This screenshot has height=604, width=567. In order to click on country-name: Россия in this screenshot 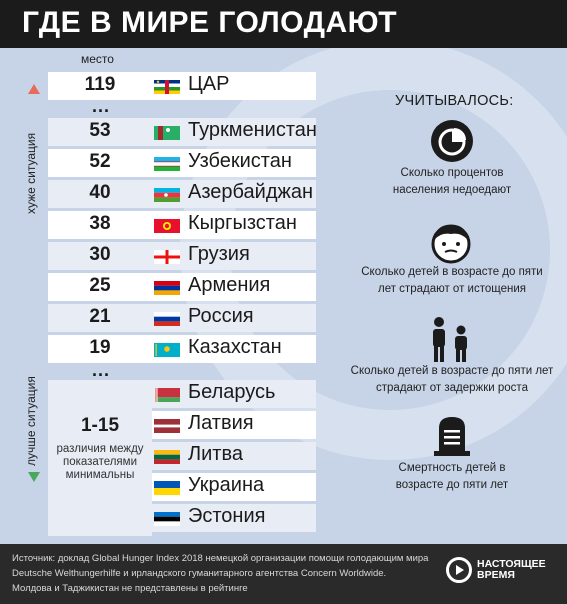, I will do `click(221, 316)`.